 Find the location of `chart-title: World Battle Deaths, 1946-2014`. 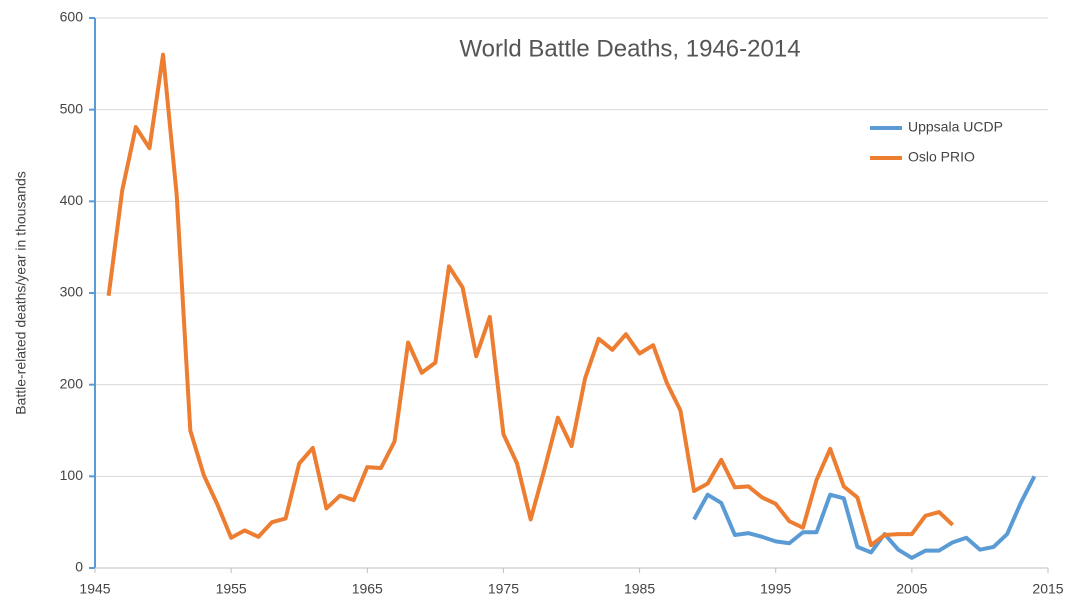

chart-title: World Battle Deaths, 1946-2014 is located at coordinates (629, 48).